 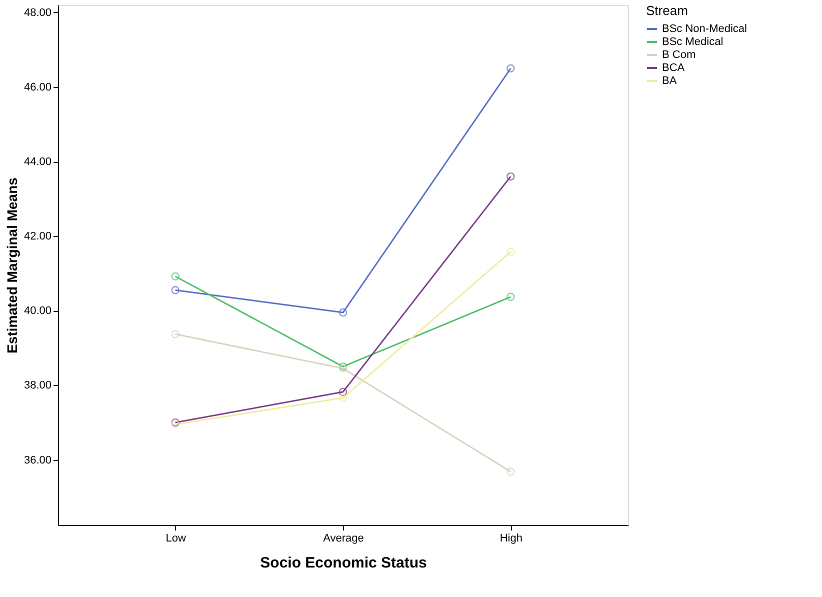 What do you see at coordinates (343, 538) in the screenshot?
I see `x-tick-label: Average` at bounding box center [343, 538].